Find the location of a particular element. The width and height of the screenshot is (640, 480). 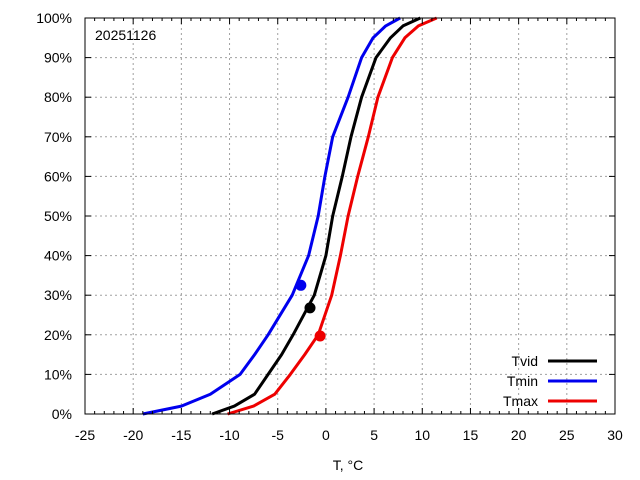

x-tick-label: 10 is located at coordinates (422, 435).